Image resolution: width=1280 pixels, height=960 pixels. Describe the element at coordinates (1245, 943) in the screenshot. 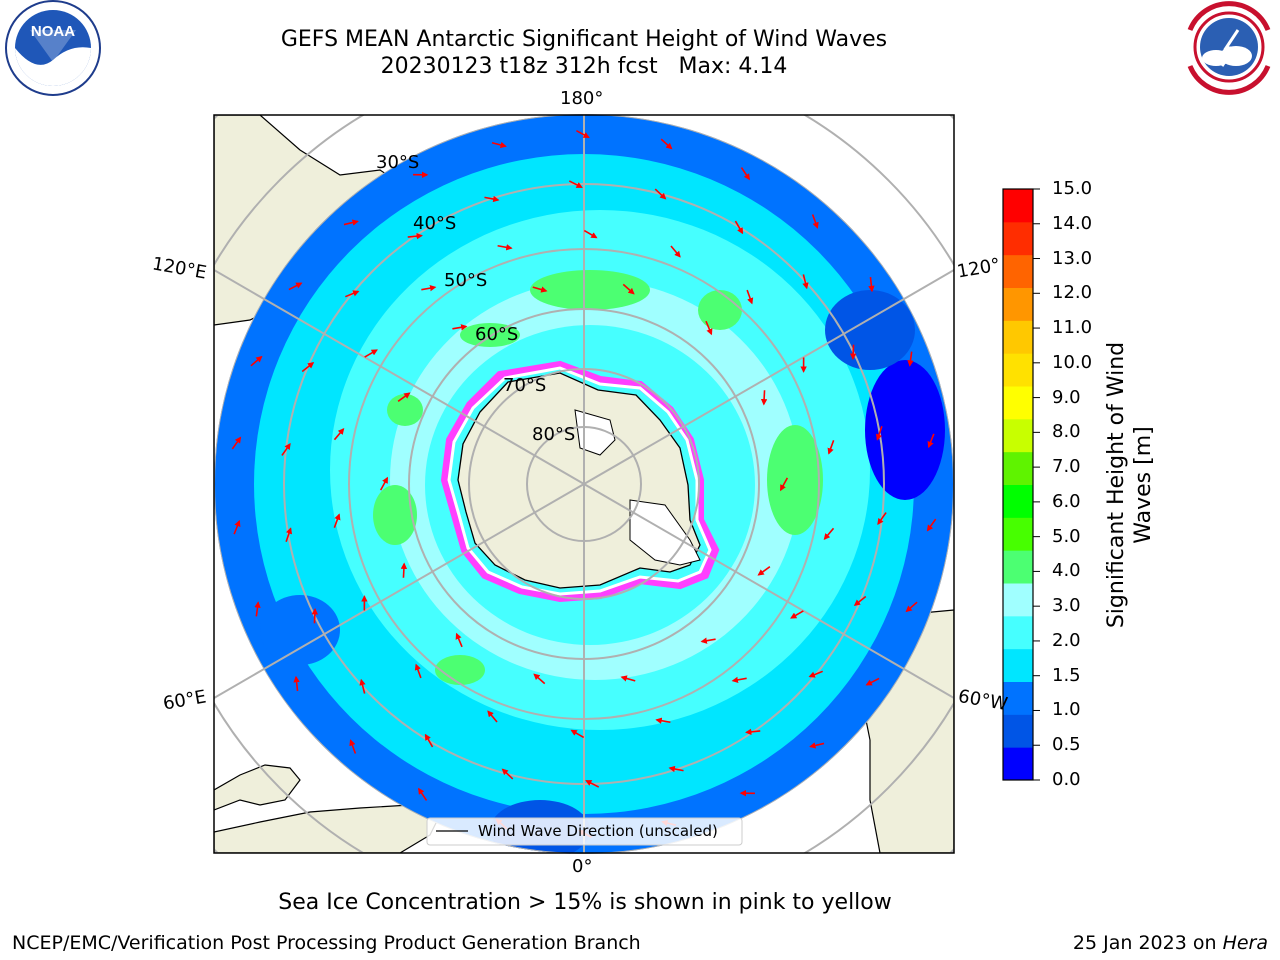

I see `footer-host: Hera` at that location.